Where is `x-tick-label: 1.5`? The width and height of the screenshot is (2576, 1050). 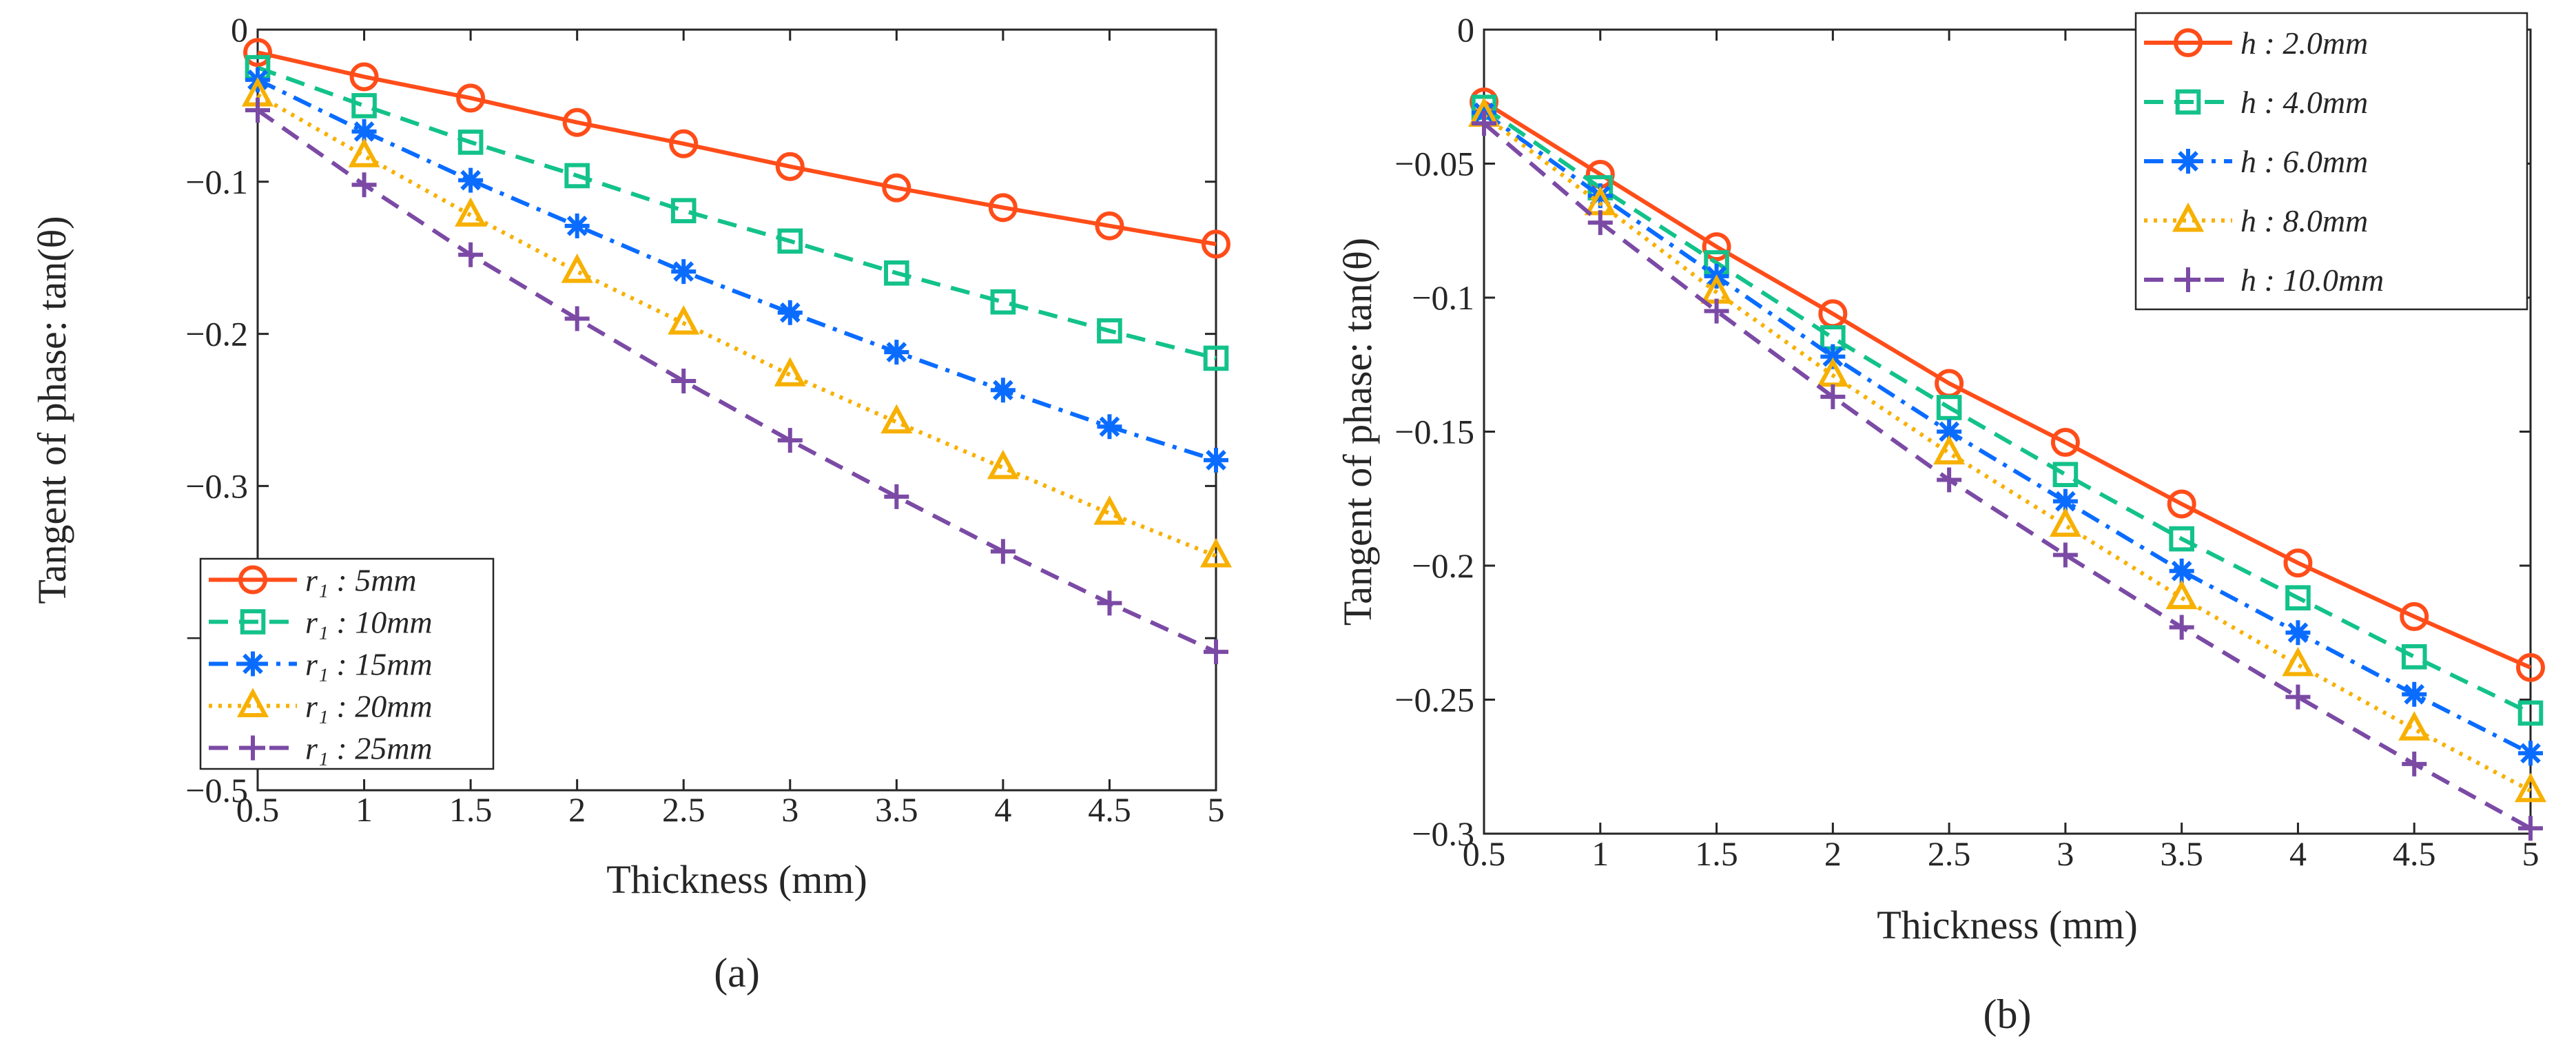
x-tick-label: 1.5 is located at coordinates (471, 809).